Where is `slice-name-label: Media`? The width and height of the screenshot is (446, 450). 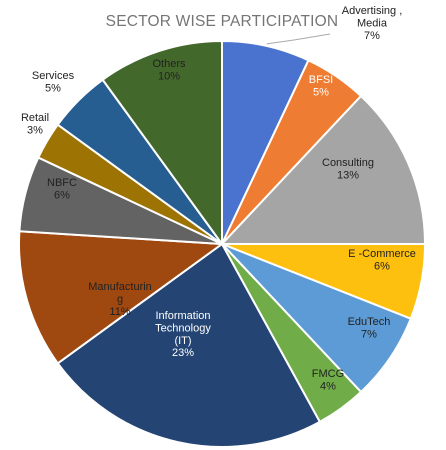
slice-name-label: Media is located at coordinates (372, 23).